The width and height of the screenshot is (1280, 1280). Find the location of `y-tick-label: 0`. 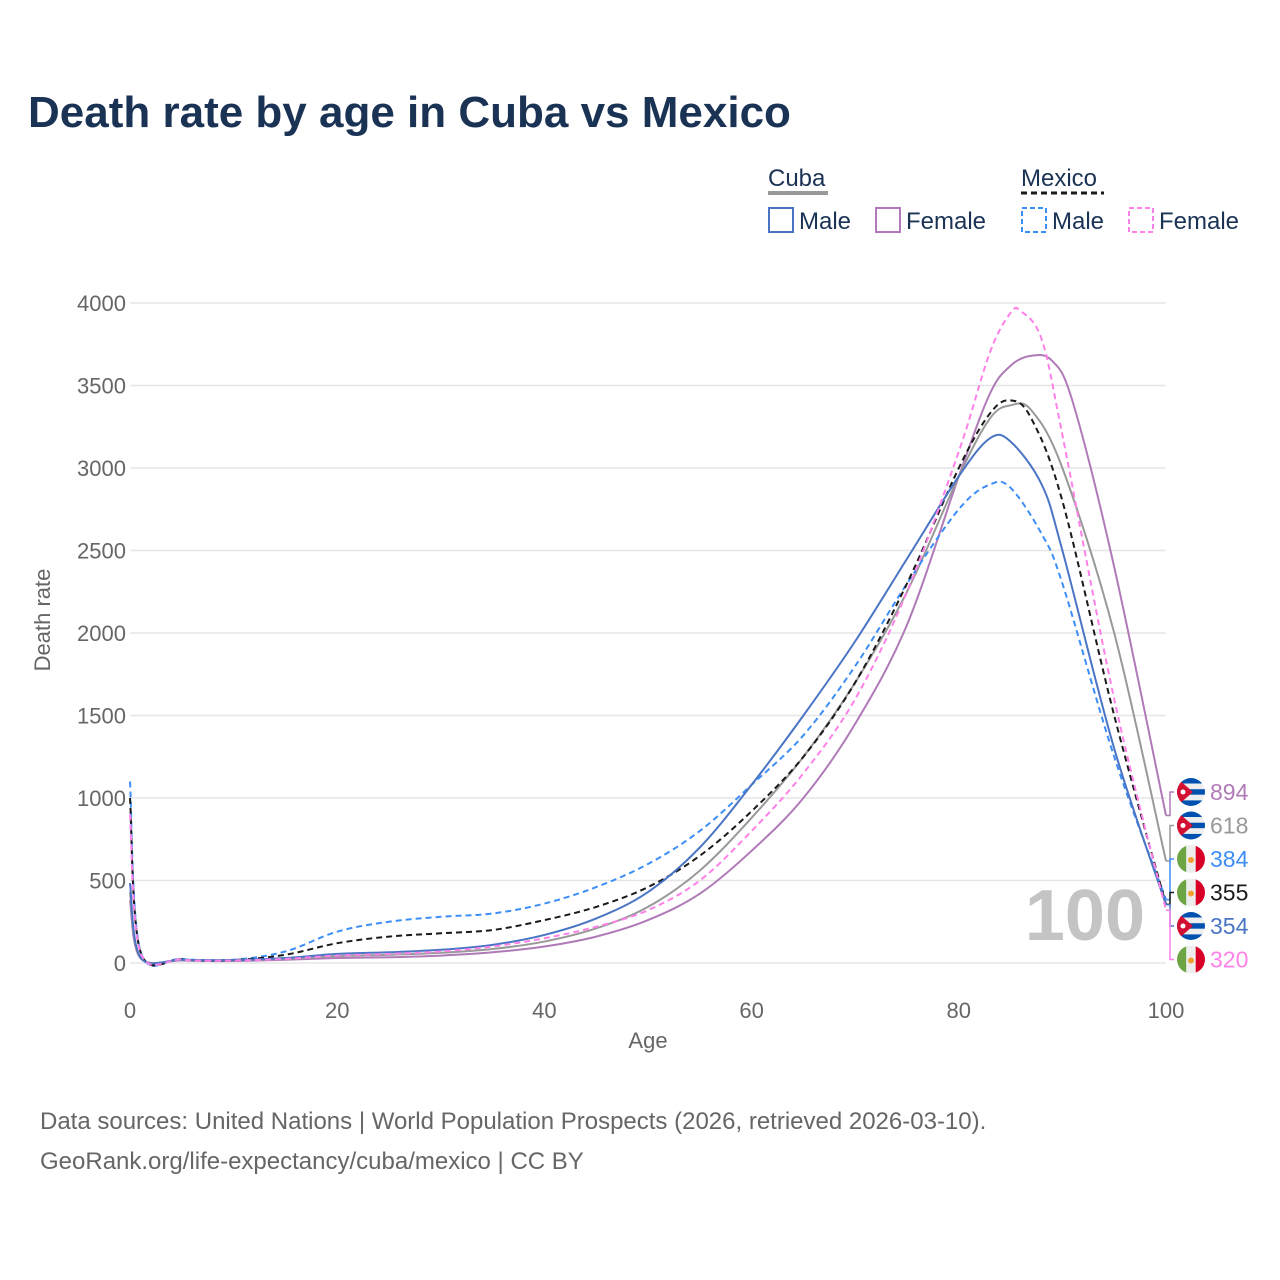

y-tick-label: 0 is located at coordinates (120, 963).